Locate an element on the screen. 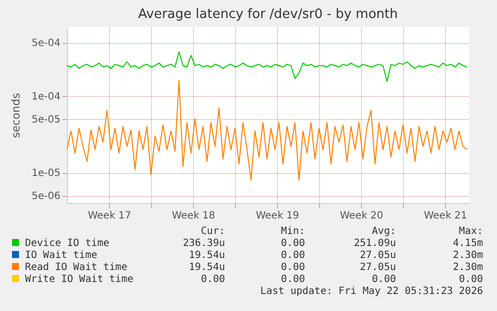  y-tick-label: 1e-05 is located at coordinates (46, 174).